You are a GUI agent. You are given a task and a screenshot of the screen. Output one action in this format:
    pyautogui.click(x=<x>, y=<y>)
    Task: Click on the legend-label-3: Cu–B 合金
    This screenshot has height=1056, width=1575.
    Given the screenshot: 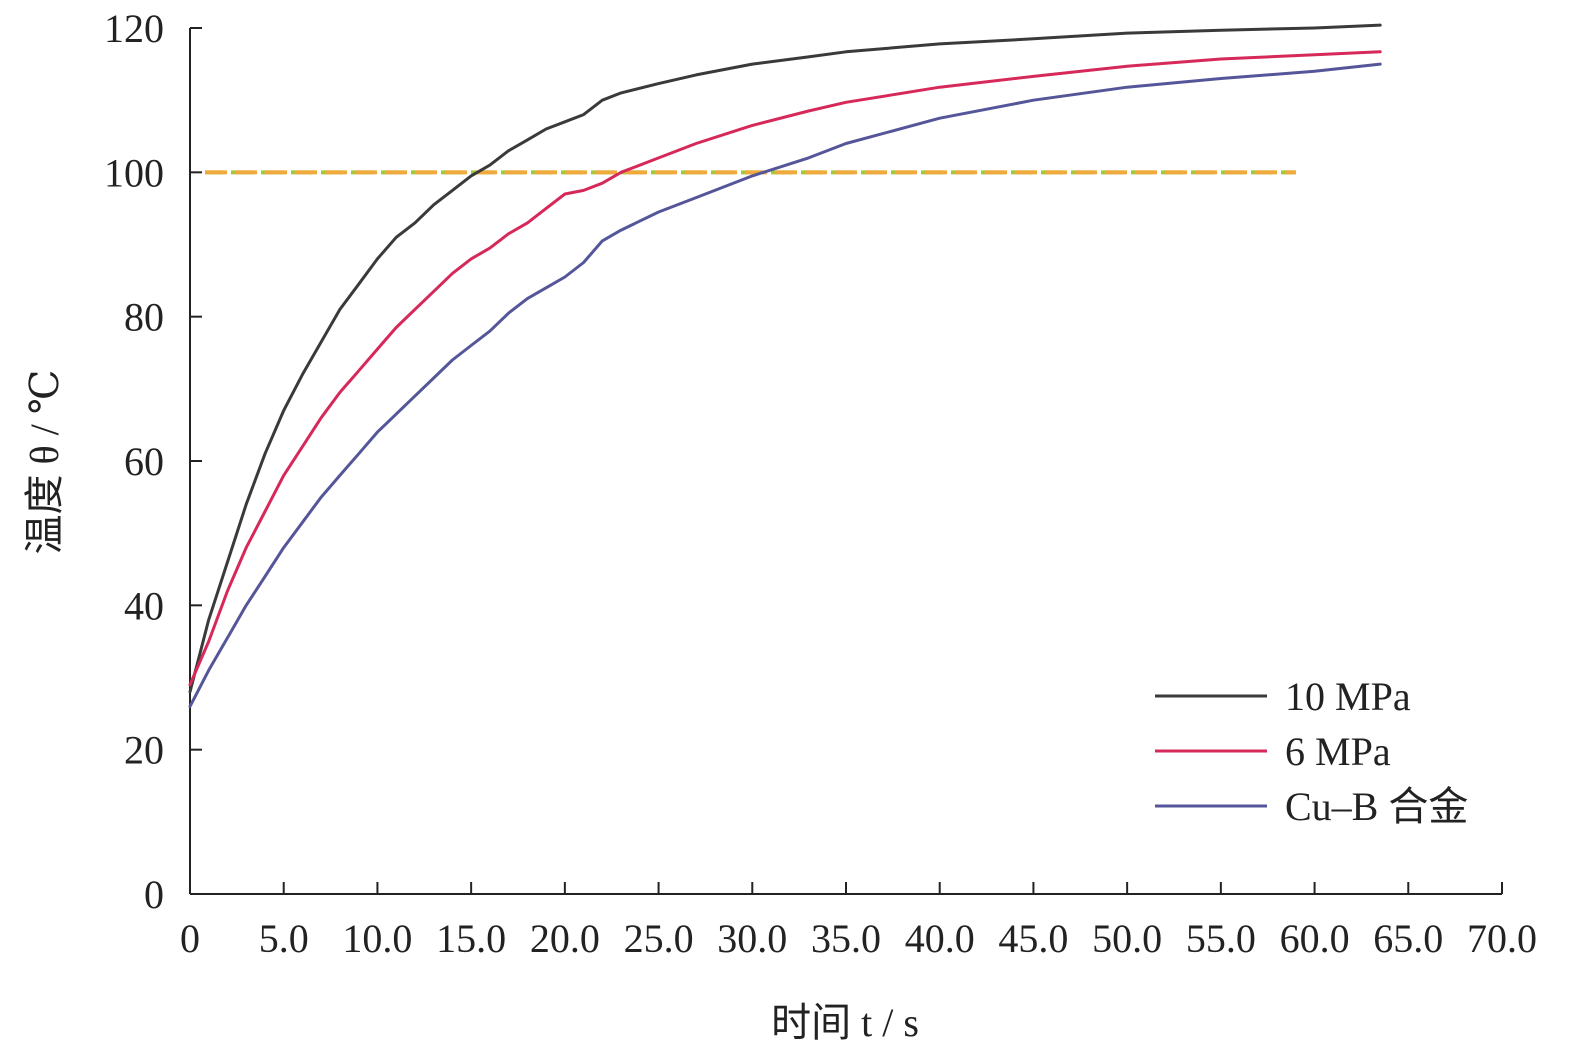 What is the action you would take?
    pyautogui.click(x=1376, y=806)
    